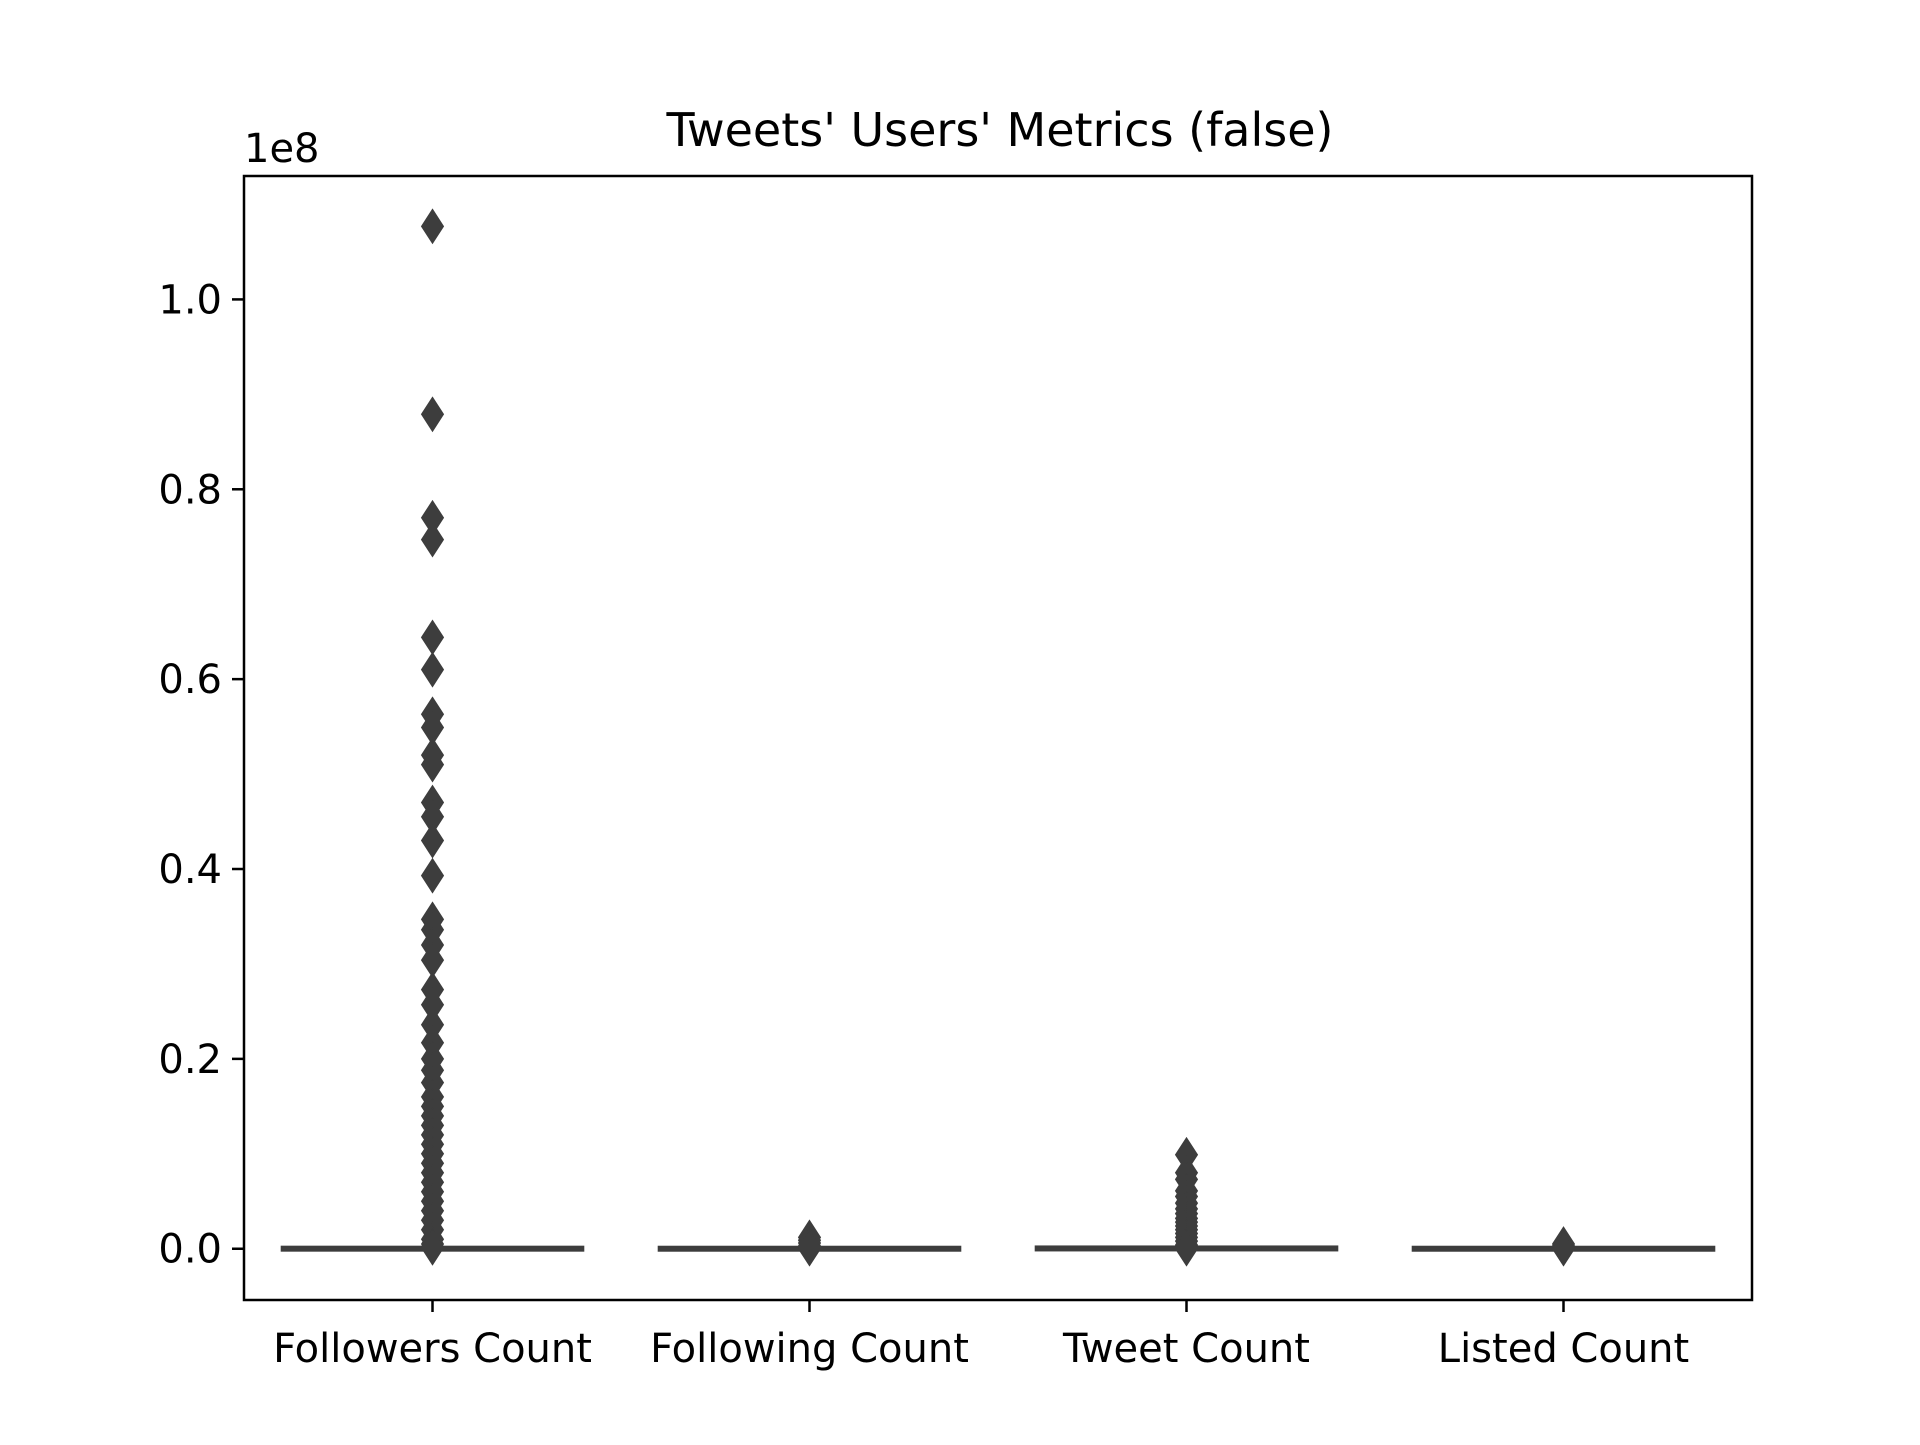 The height and width of the screenshot is (1445, 1920). What do you see at coordinates (432, 1349) in the screenshot?
I see `x-tick-label: Followers Count` at bounding box center [432, 1349].